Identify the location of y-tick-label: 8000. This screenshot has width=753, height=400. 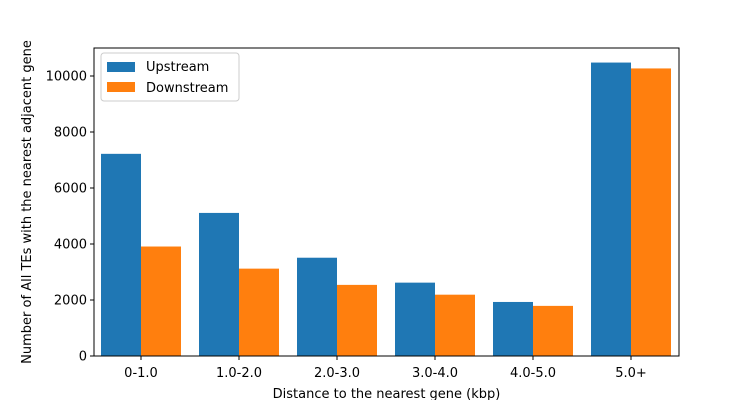
(70, 133).